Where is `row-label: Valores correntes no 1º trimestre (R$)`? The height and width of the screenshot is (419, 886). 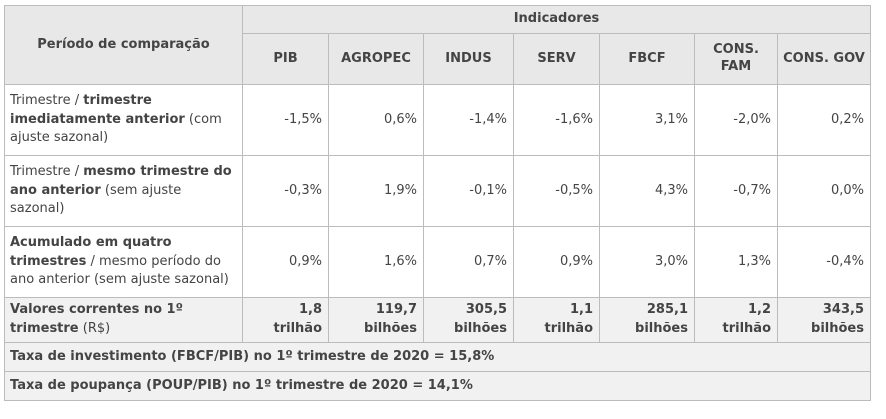 row-label: Valores correntes no 1º trimestre (R$) is located at coordinates (123, 320).